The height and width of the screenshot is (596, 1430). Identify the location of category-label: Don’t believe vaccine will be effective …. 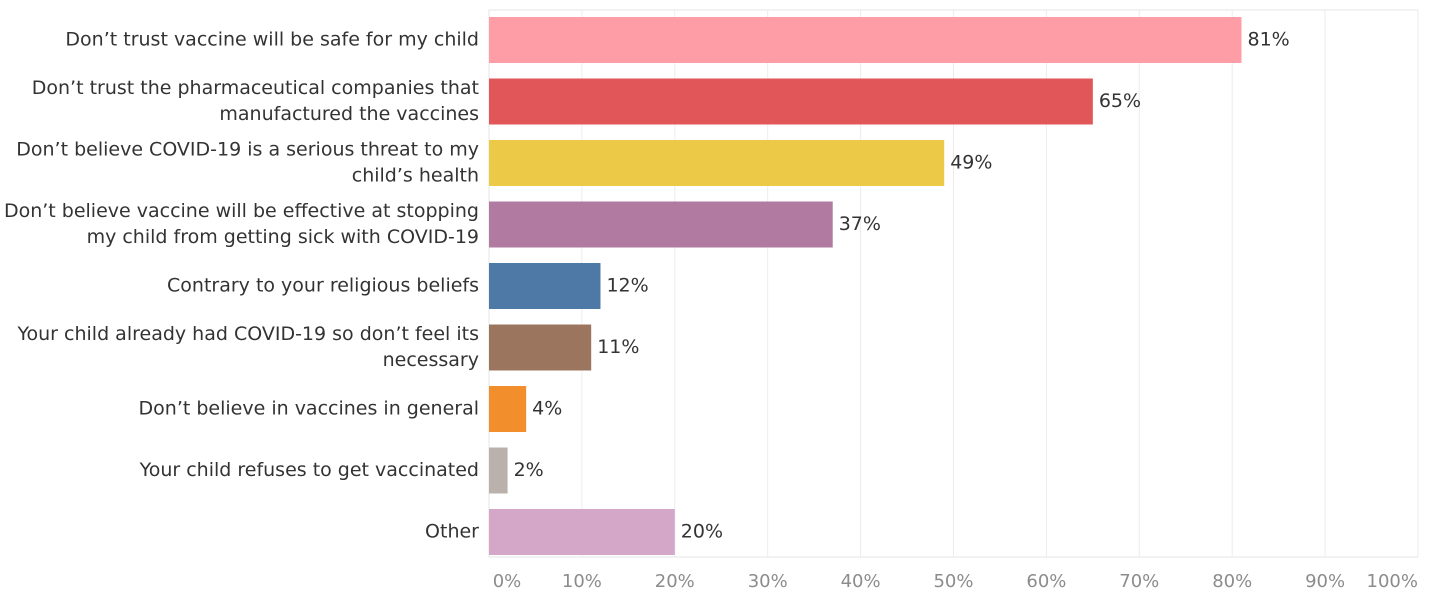
(241, 211).